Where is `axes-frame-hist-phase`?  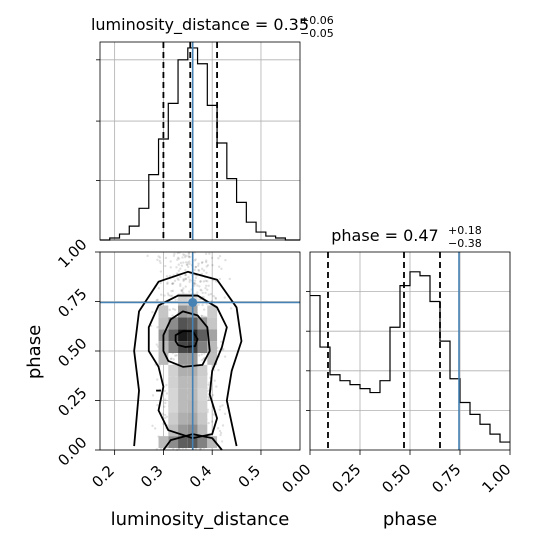
axes-frame-hist-phase is located at coordinates (410, 351).